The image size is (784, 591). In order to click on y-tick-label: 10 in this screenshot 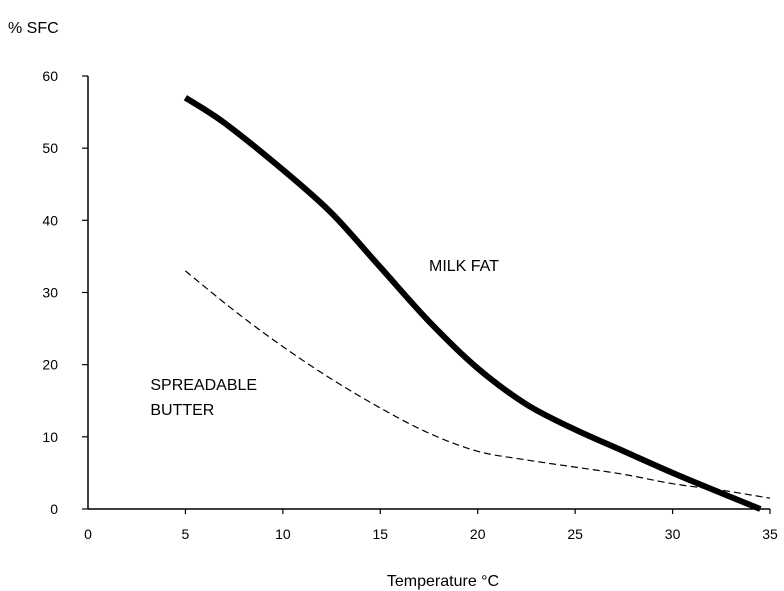, I will do `click(50, 437)`.